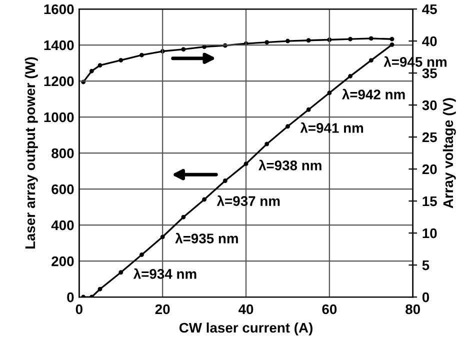 The width and height of the screenshot is (474, 347). What do you see at coordinates (413, 309) in the screenshot?
I see `x-tick-label: 80` at bounding box center [413, 309].